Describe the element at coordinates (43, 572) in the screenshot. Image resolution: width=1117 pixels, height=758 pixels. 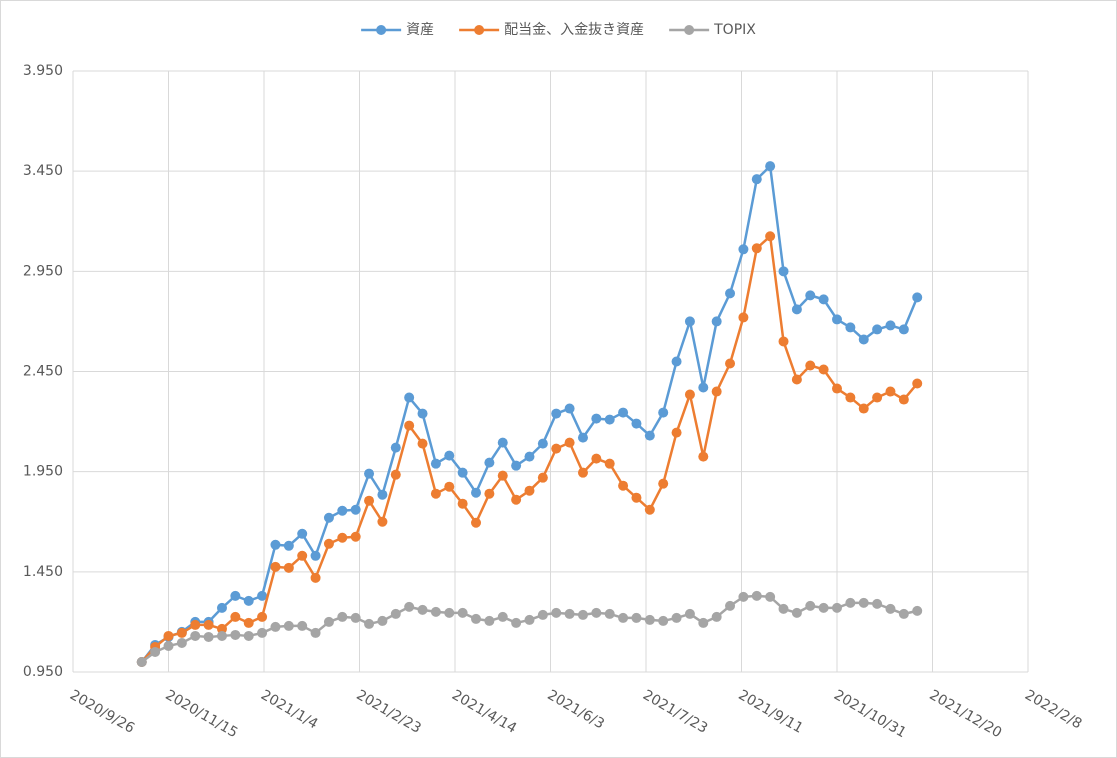
I see `y-tick-label: 1.450` at that location.